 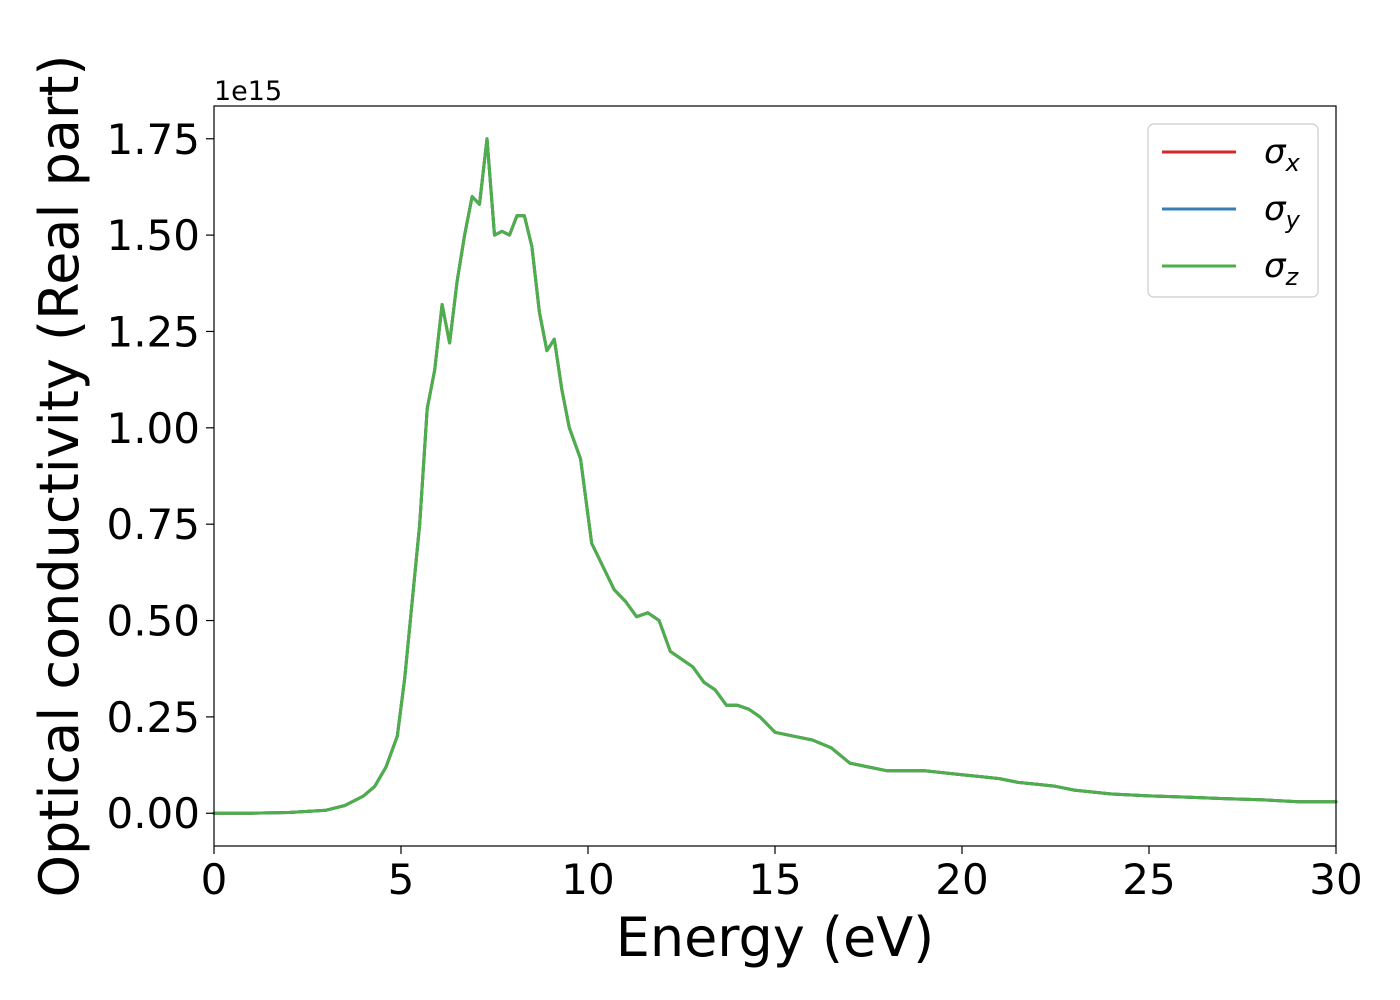 What do you see at coordinates (401, 879) in the screenshot?
I see `x-tick-label: 5` at bounding box center [401, 879].